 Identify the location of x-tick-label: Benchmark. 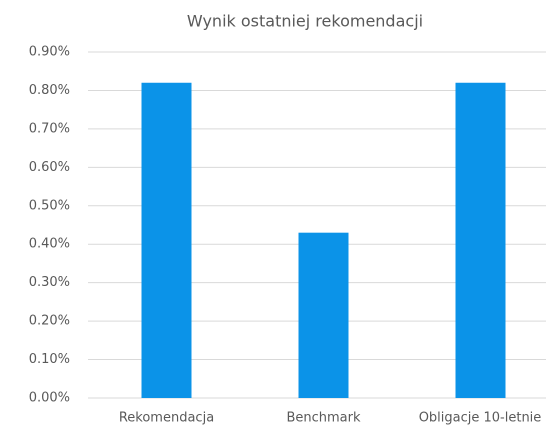
(323, 418).